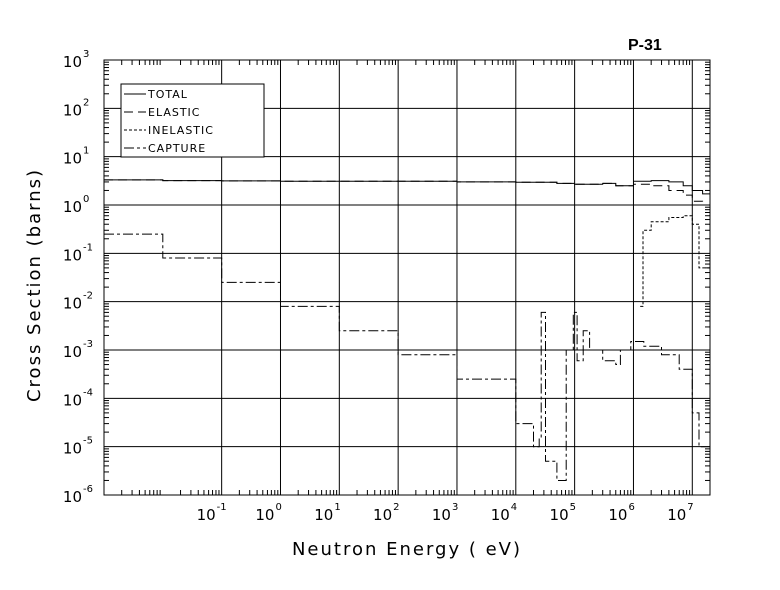 This screenshot has width=780, height=590. I want to click on legend-label-inelastic: INELASTIC, so click(181, 130).